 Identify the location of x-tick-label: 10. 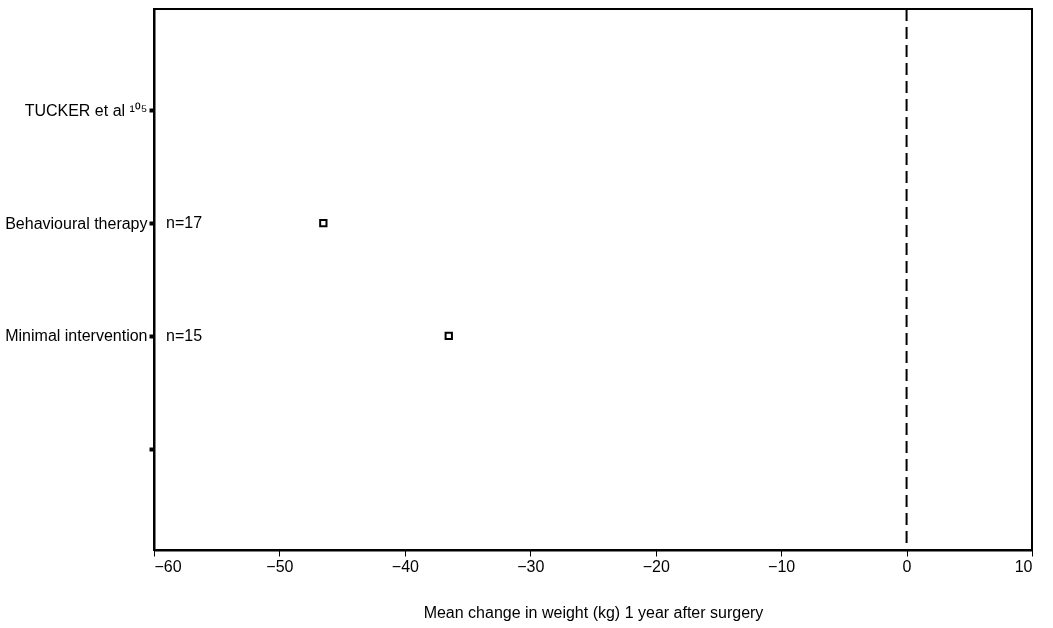
(1023, 566).